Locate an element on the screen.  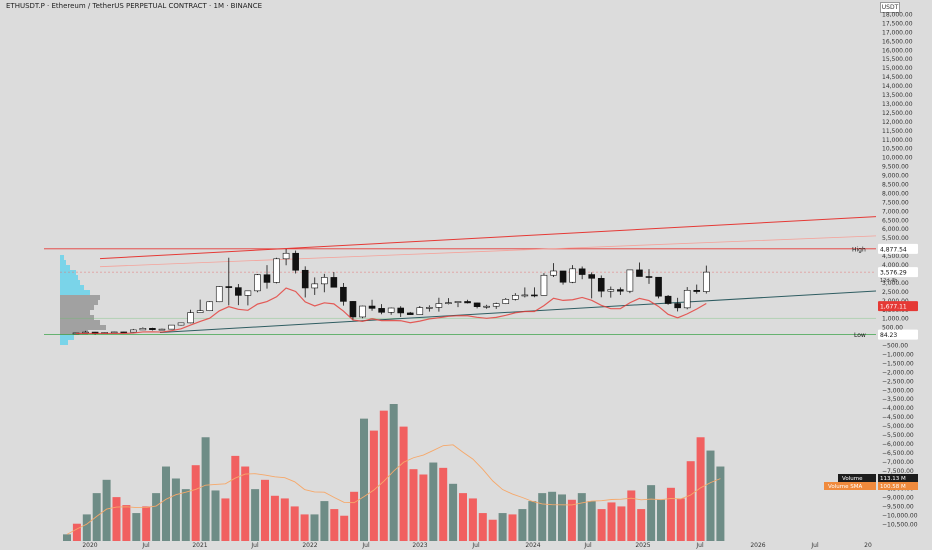
price-tick-label: 6,000.00 is located at coordinates (895, 229).